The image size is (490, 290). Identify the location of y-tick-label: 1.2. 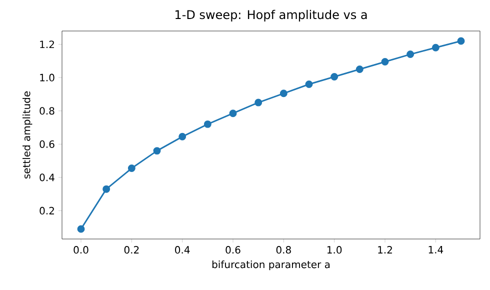
(47, 44).